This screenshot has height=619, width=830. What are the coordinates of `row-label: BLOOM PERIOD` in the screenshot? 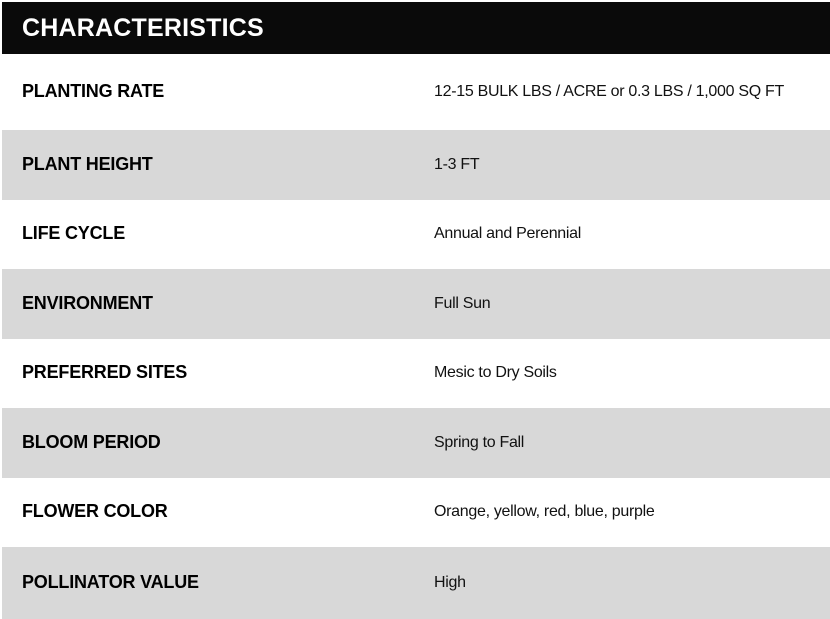 It's located at (91, 441).